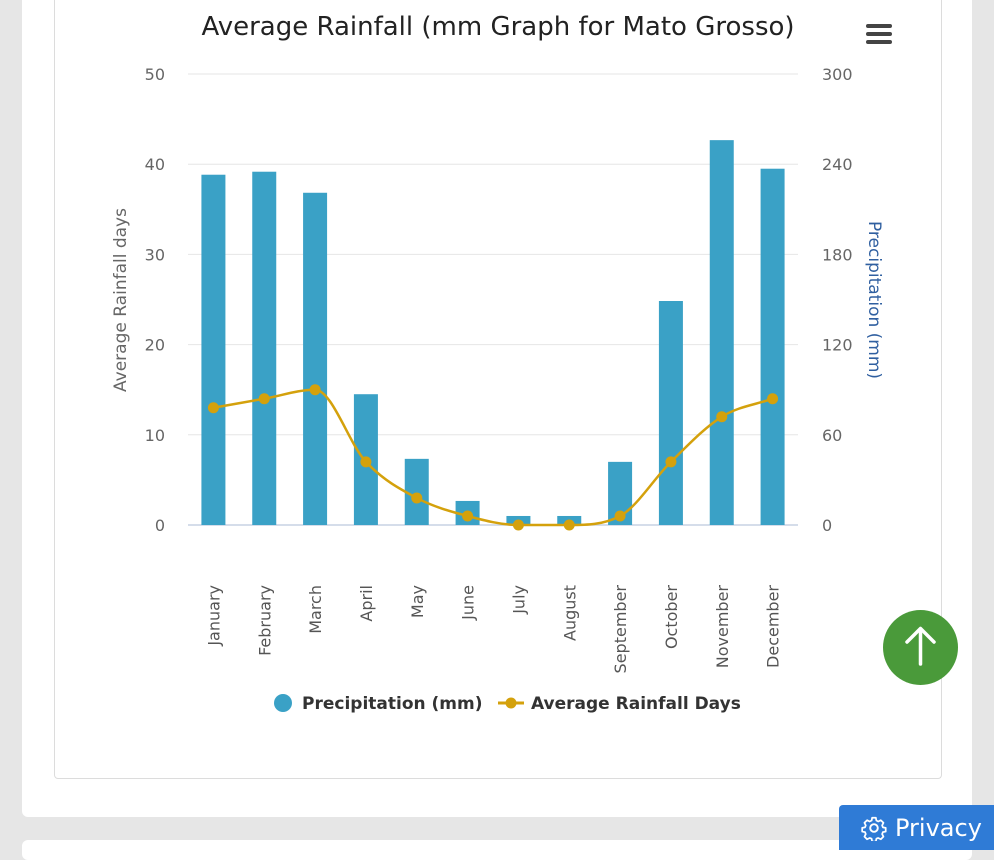 This screenshot has height=860, width=994. Describe the element at coordinates (879, 26) in the screenshot. I see `hamburger-menu-icon` at that location.